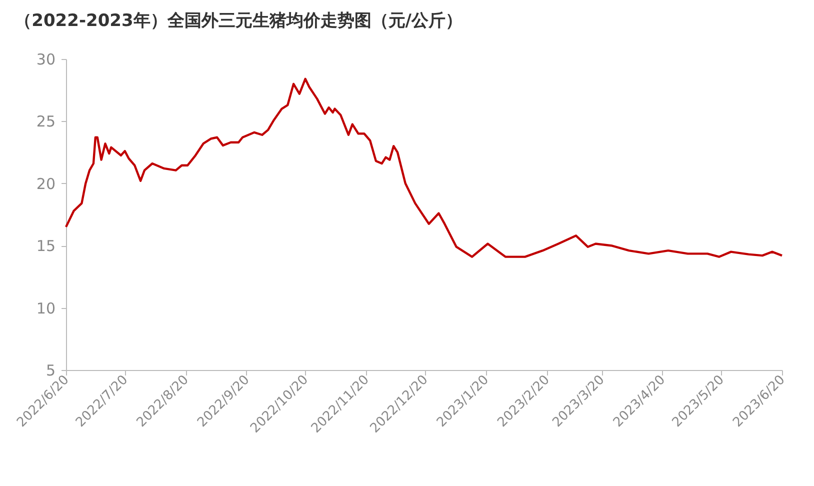 This screenshot has width=814, height=486. What do you see at coordinates (51, 371) in the screenshot?
I see `y-tick-label: 5` at bounding box center [51, 371].